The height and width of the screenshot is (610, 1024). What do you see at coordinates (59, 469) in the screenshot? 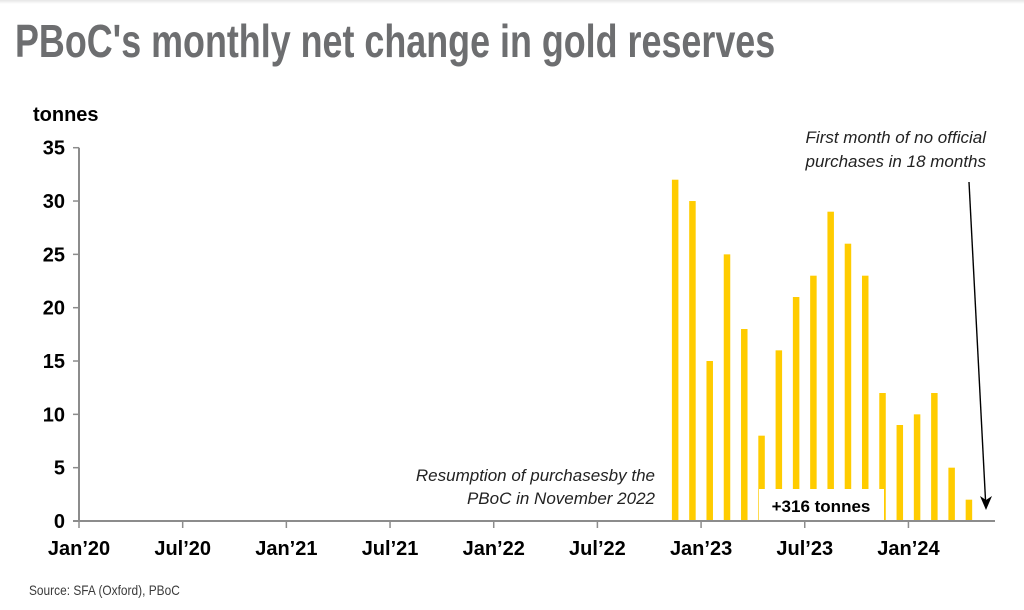
I see `y-tick-label: 5` at bounding box center [59, 469].